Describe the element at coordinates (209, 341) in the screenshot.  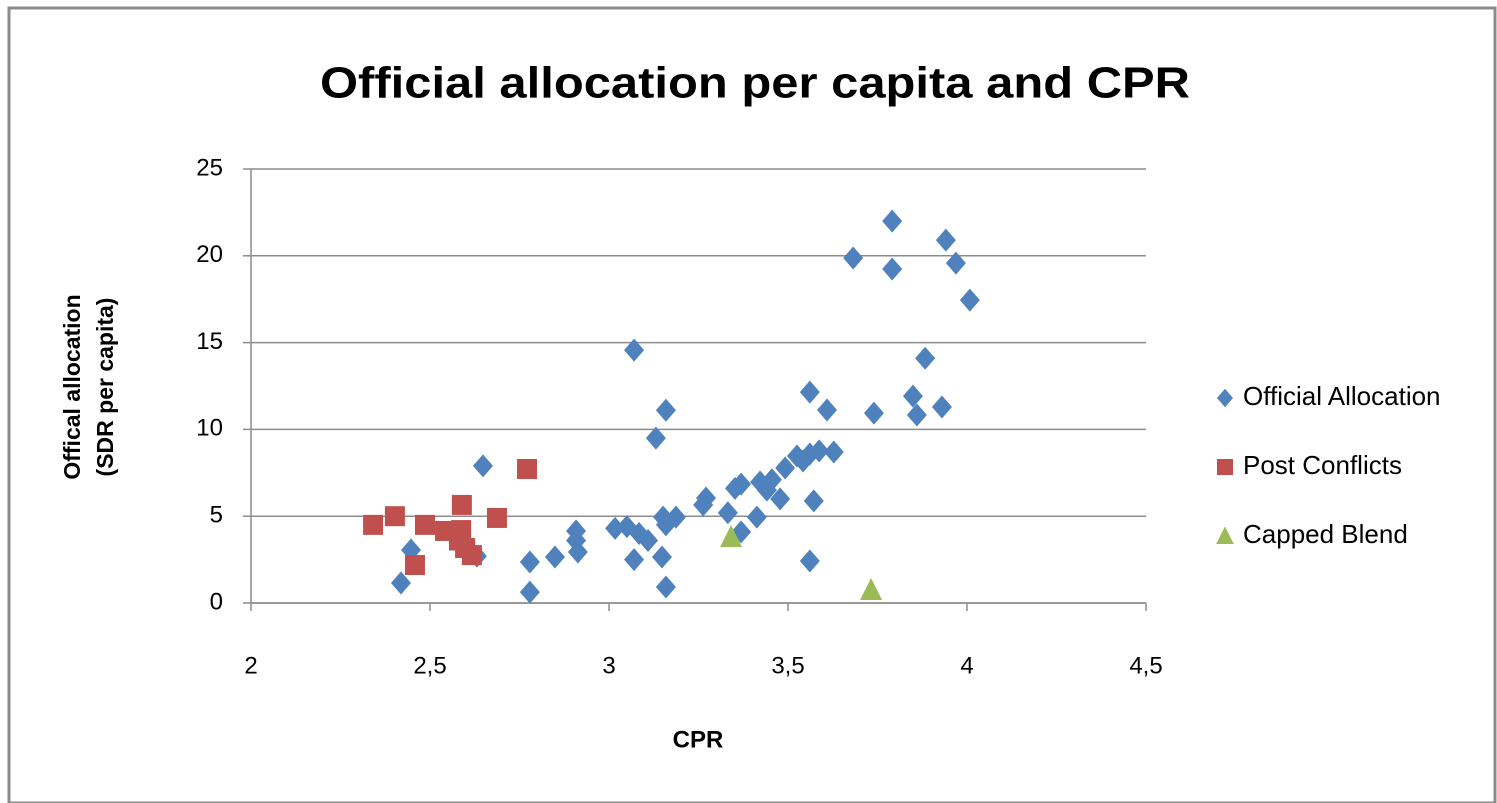
I see `y-tick-label: 15` at that location.